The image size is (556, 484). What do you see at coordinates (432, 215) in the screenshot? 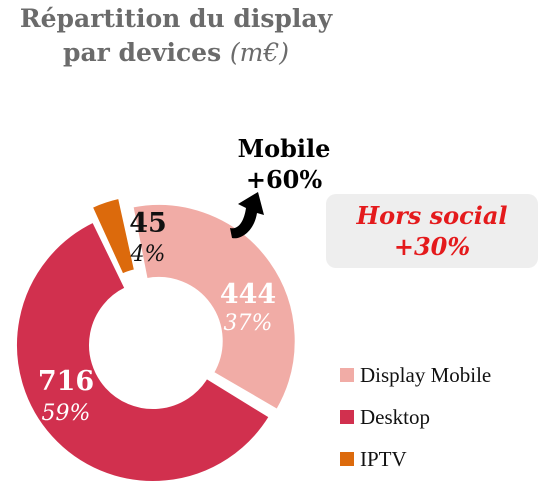
I see `hors-social-label: Hors social` at bounding box center [432, 215].